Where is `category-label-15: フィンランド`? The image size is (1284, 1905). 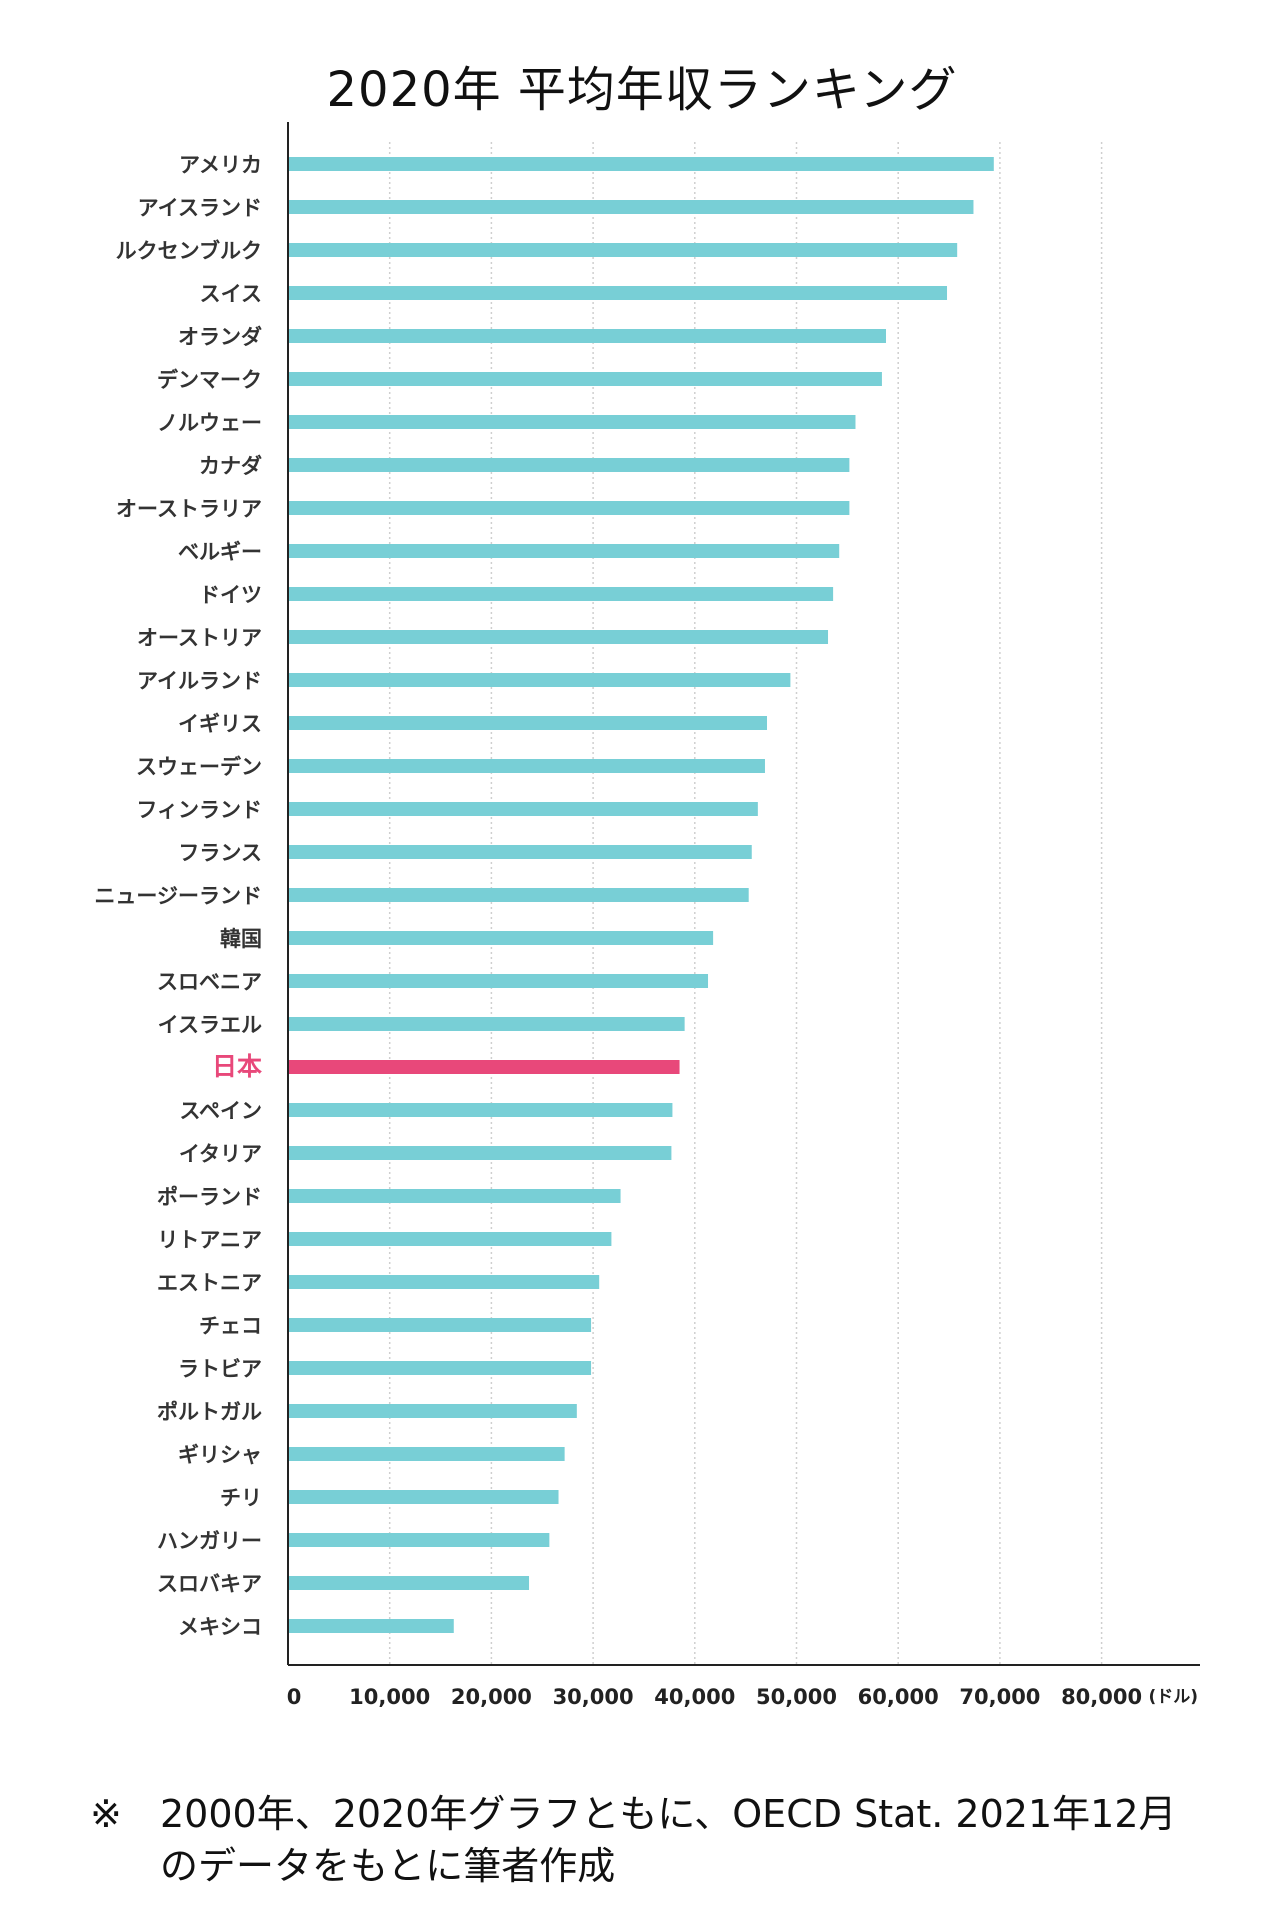
category-label-15: フィンランド is located at coordinates (199, 810).